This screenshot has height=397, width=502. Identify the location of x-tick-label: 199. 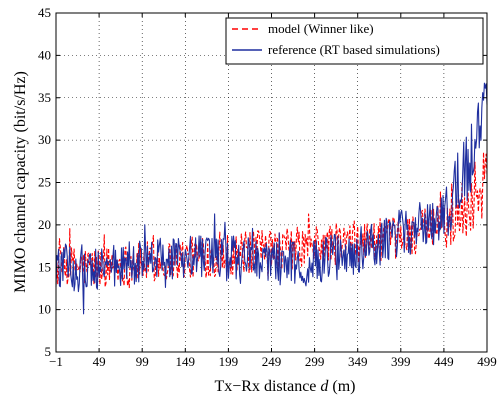
(229, 361).